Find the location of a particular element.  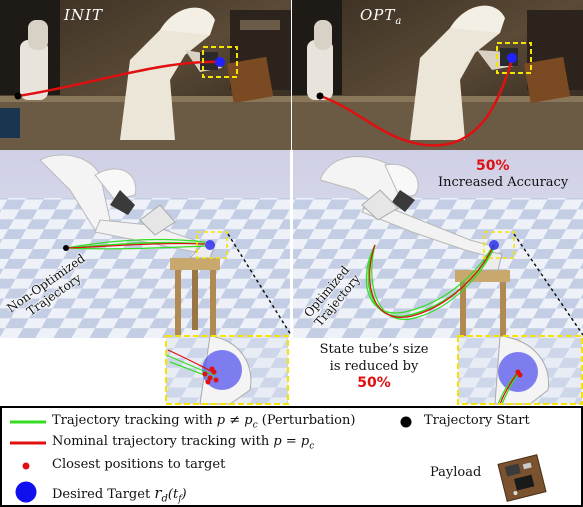

legend-red-text: Nominal trajectory tracking with p = pc is located at coordinates (183, 443).